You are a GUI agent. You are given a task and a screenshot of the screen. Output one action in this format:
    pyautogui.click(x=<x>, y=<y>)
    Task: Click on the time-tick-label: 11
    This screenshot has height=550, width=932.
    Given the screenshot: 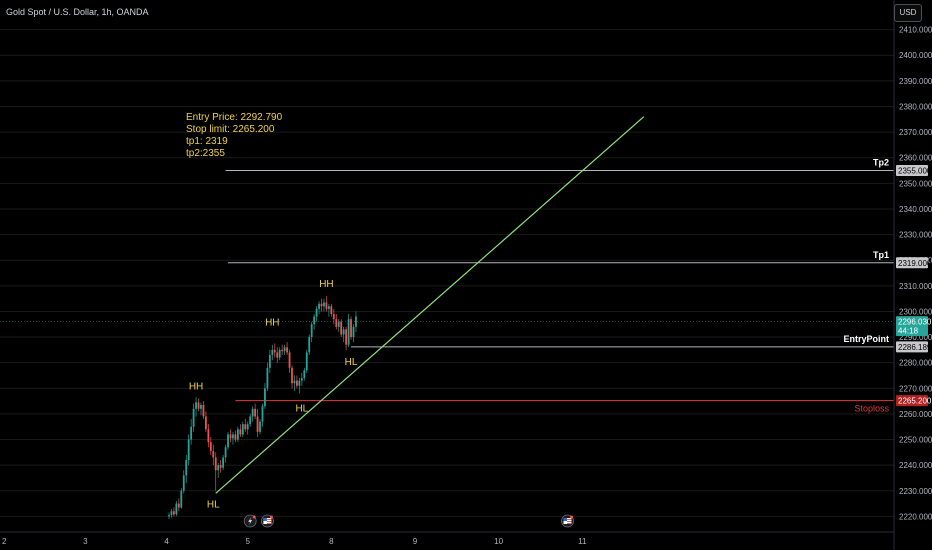 What is the action you would take?
    pyautogui.click(x=582, y=541)
    